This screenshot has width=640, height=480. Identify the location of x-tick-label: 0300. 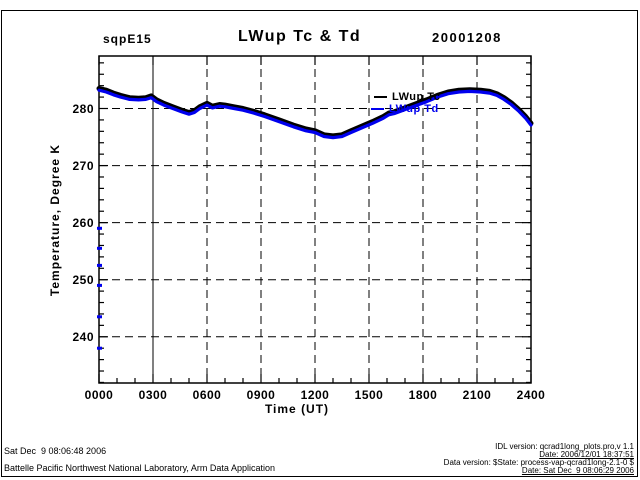
(153, 395).